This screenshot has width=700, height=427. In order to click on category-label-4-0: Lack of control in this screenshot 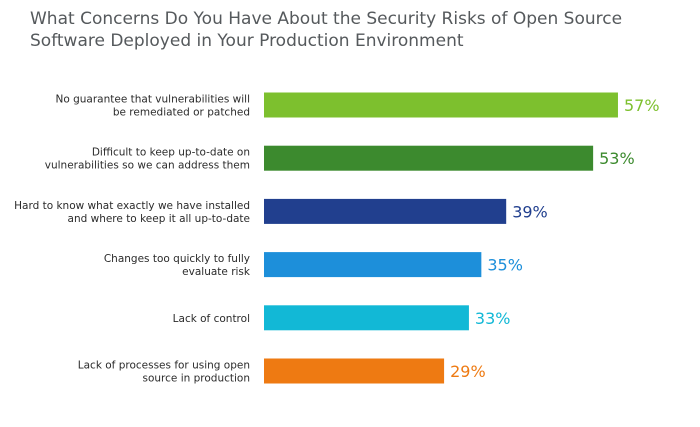, I will do `click(211, 319)`.